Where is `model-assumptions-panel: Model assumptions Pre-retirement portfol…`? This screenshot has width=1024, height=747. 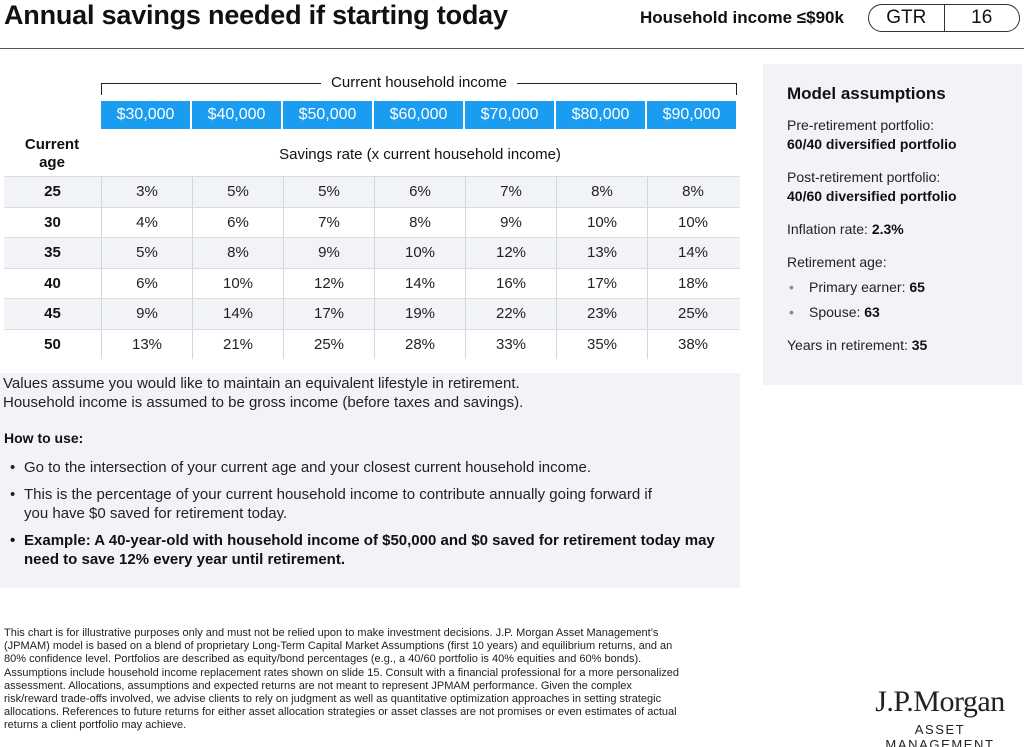 model-assumptions-panel: Model assumptions Pre-retirement portfol… is located at coordinates (892, 224).